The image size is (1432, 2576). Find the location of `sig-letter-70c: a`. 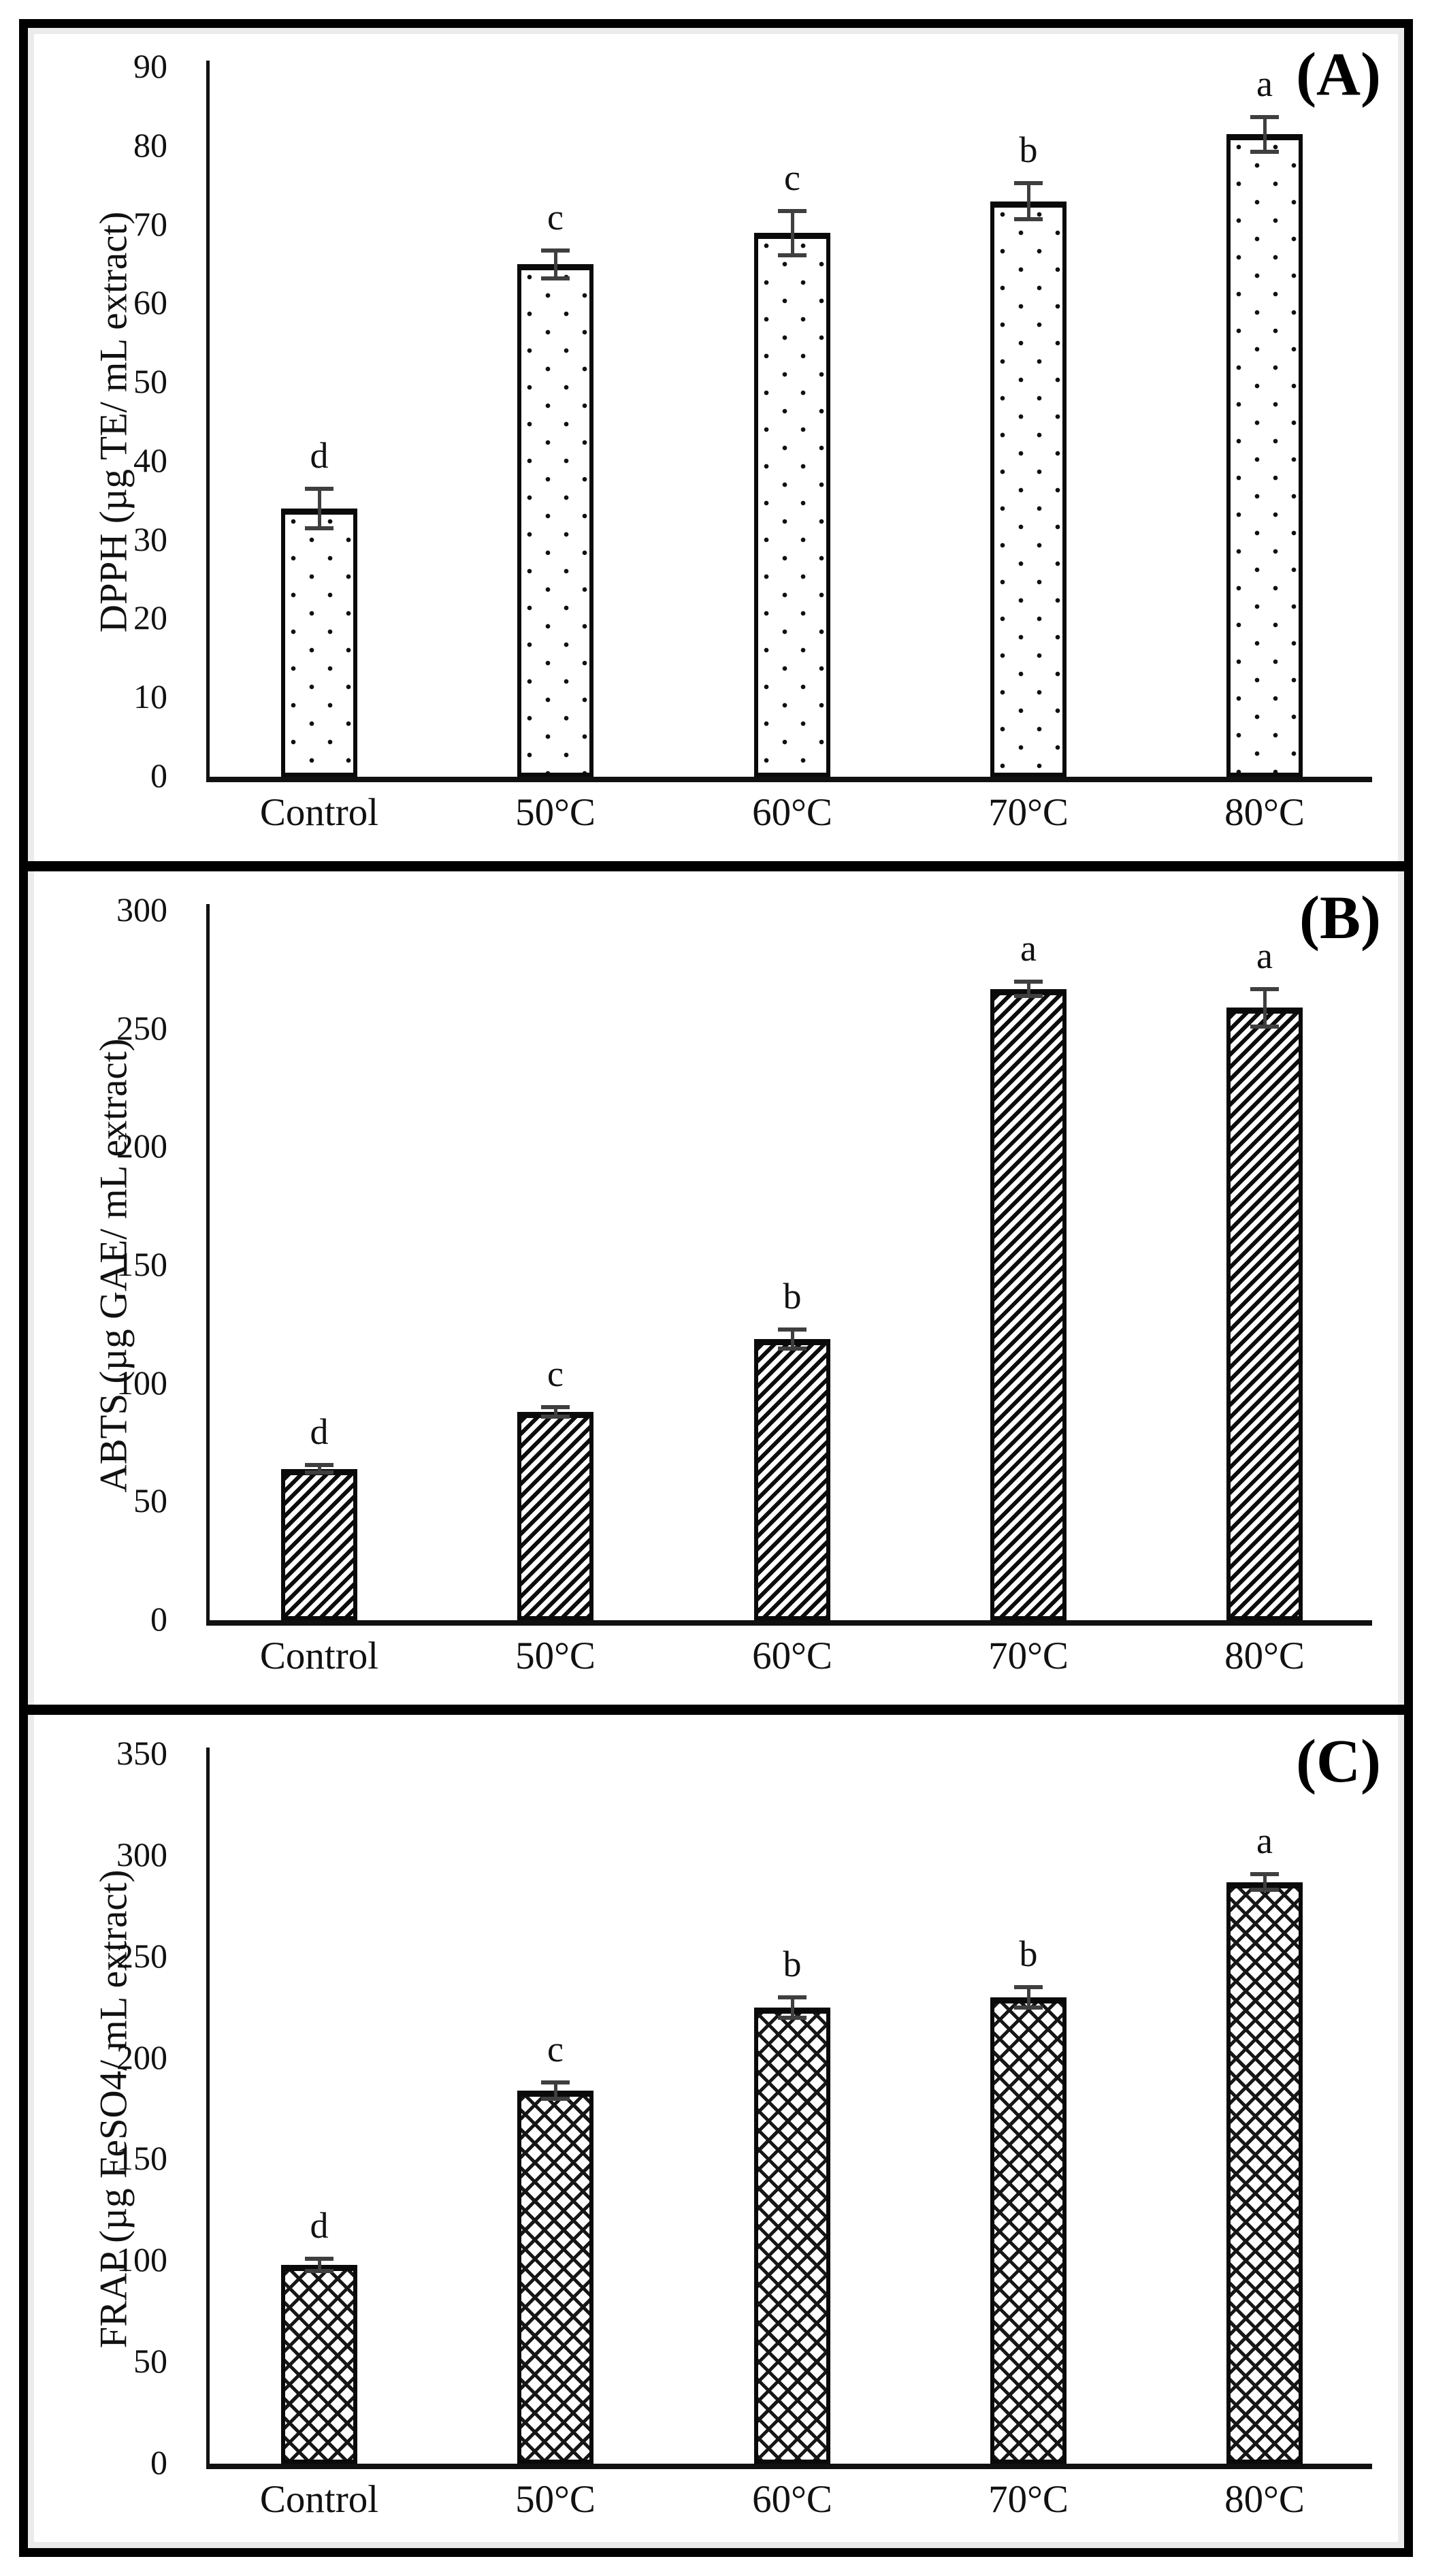

sig-letter-70c: a is located at coordinates (1028, 948).